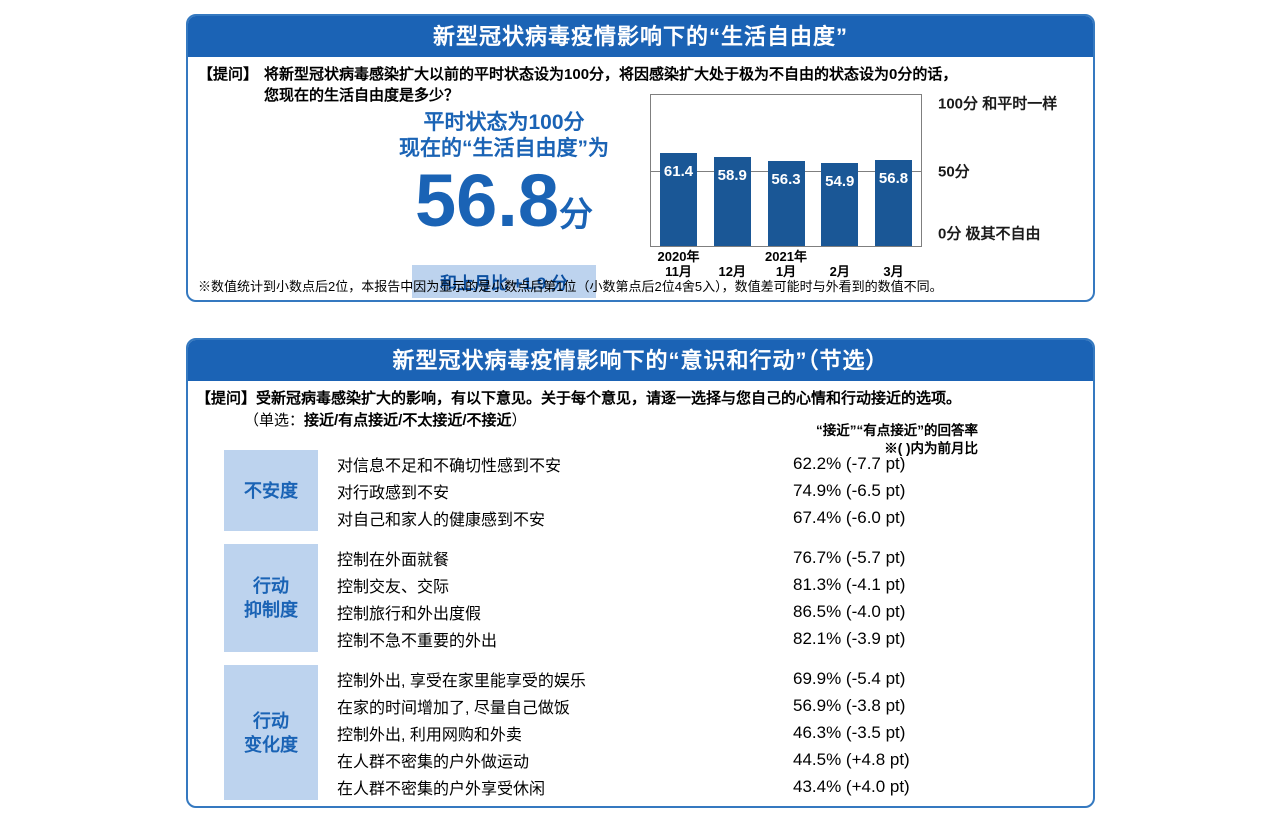 This screenshot has height=822, width=1280. Describe the element at coordinates (897, 430) in the screenshot. I see `column-note-line-1: “接近”“有点接近”的回答率` at that location.